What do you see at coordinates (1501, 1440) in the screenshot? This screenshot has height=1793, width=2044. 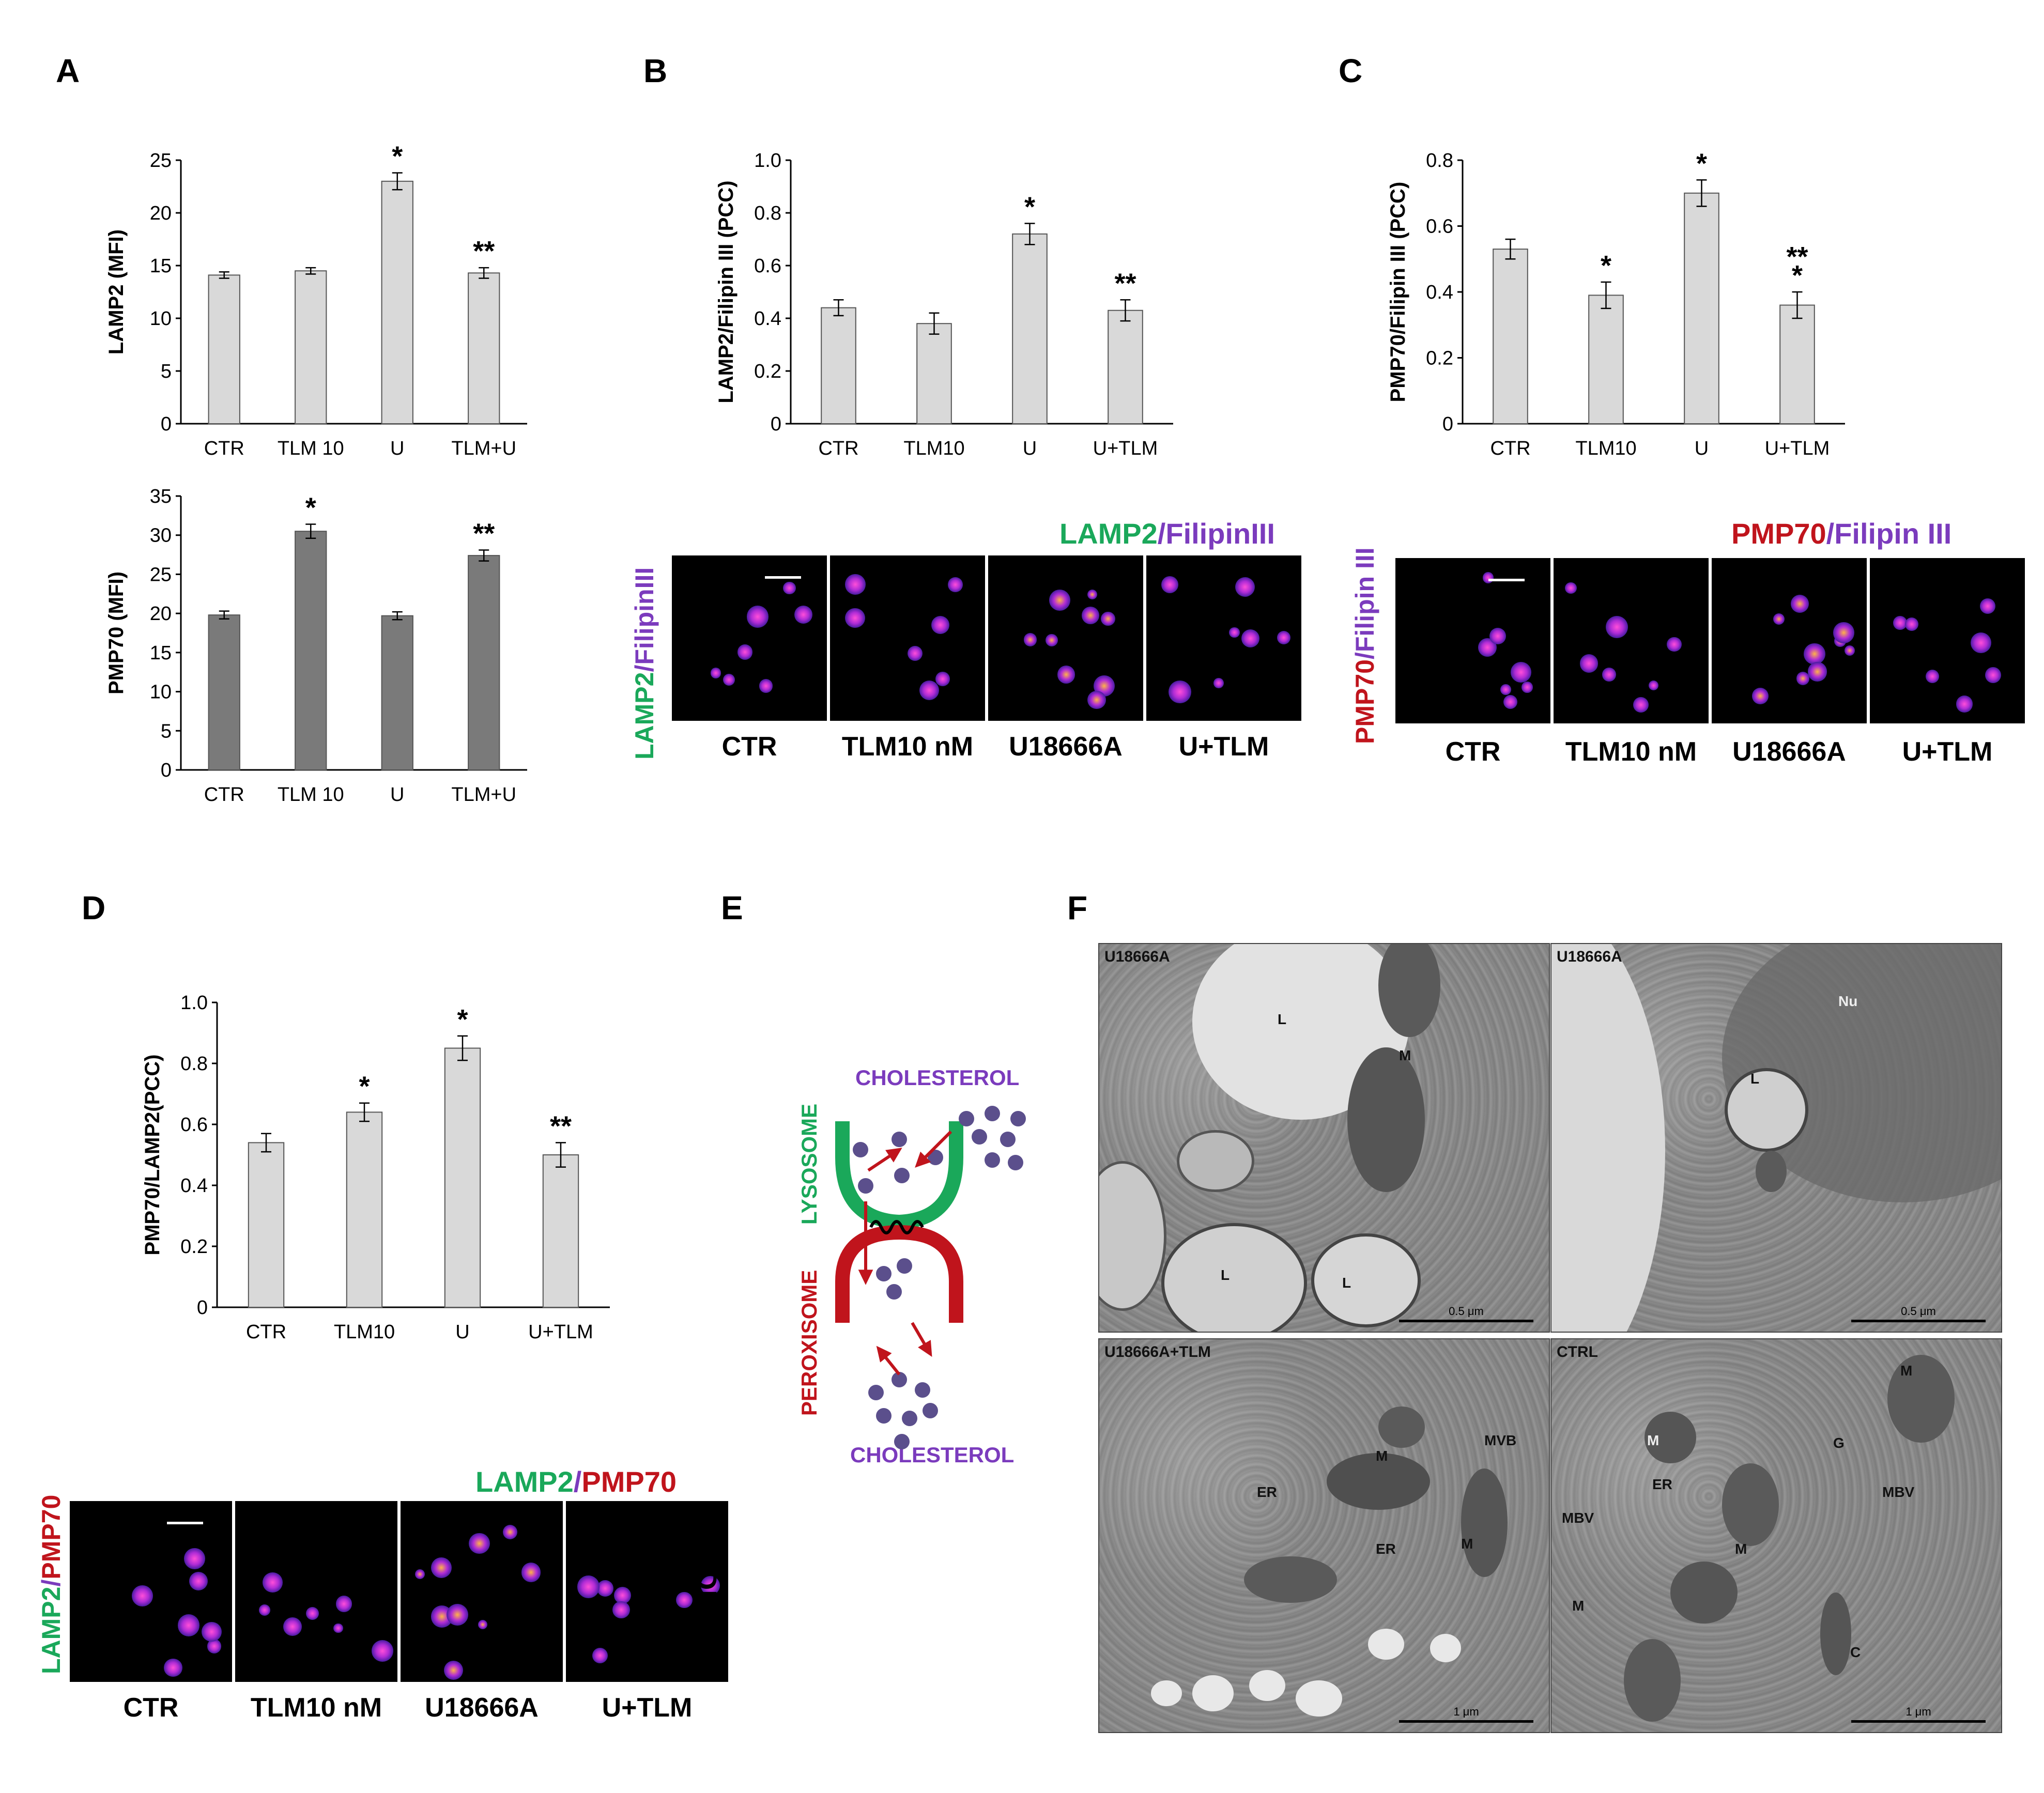 I see `em-label: MVB` at bounding box center [1501, 1440].